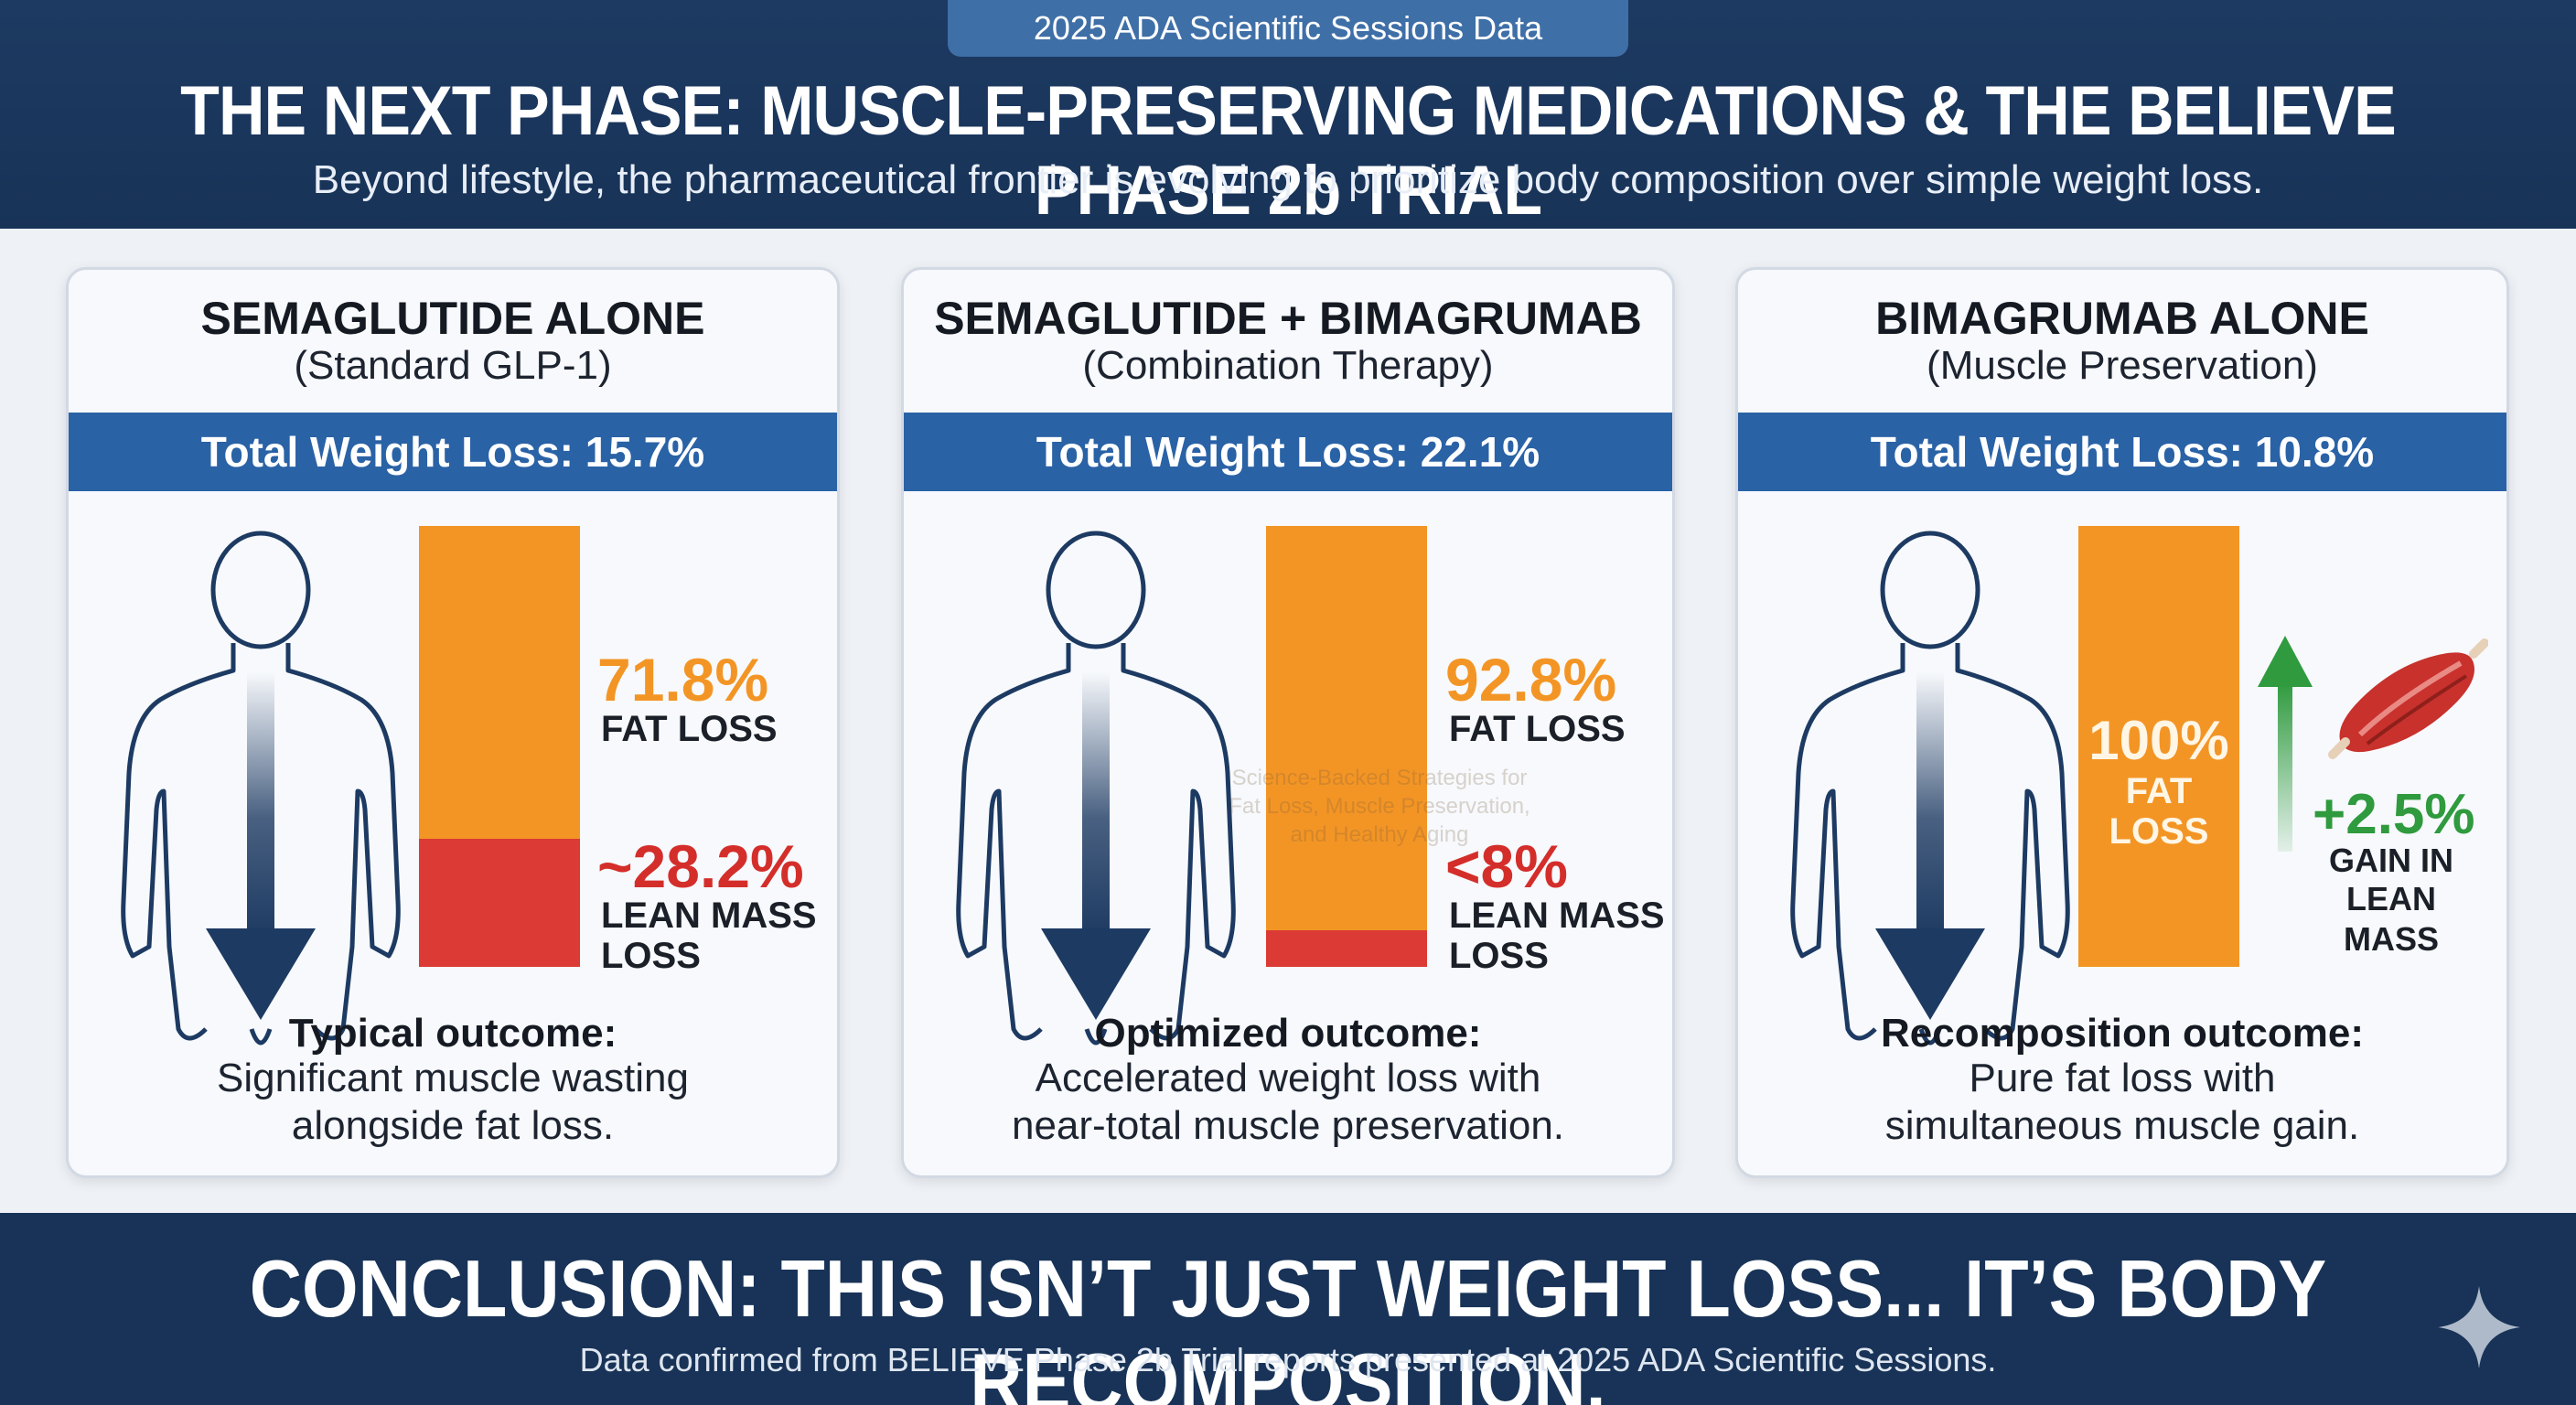 The image size is (2576, 1405). Describe the element at coordinates (453, 1125) in the screenshot. I see `outcome-line-2: alongside fat loss.` at that location.